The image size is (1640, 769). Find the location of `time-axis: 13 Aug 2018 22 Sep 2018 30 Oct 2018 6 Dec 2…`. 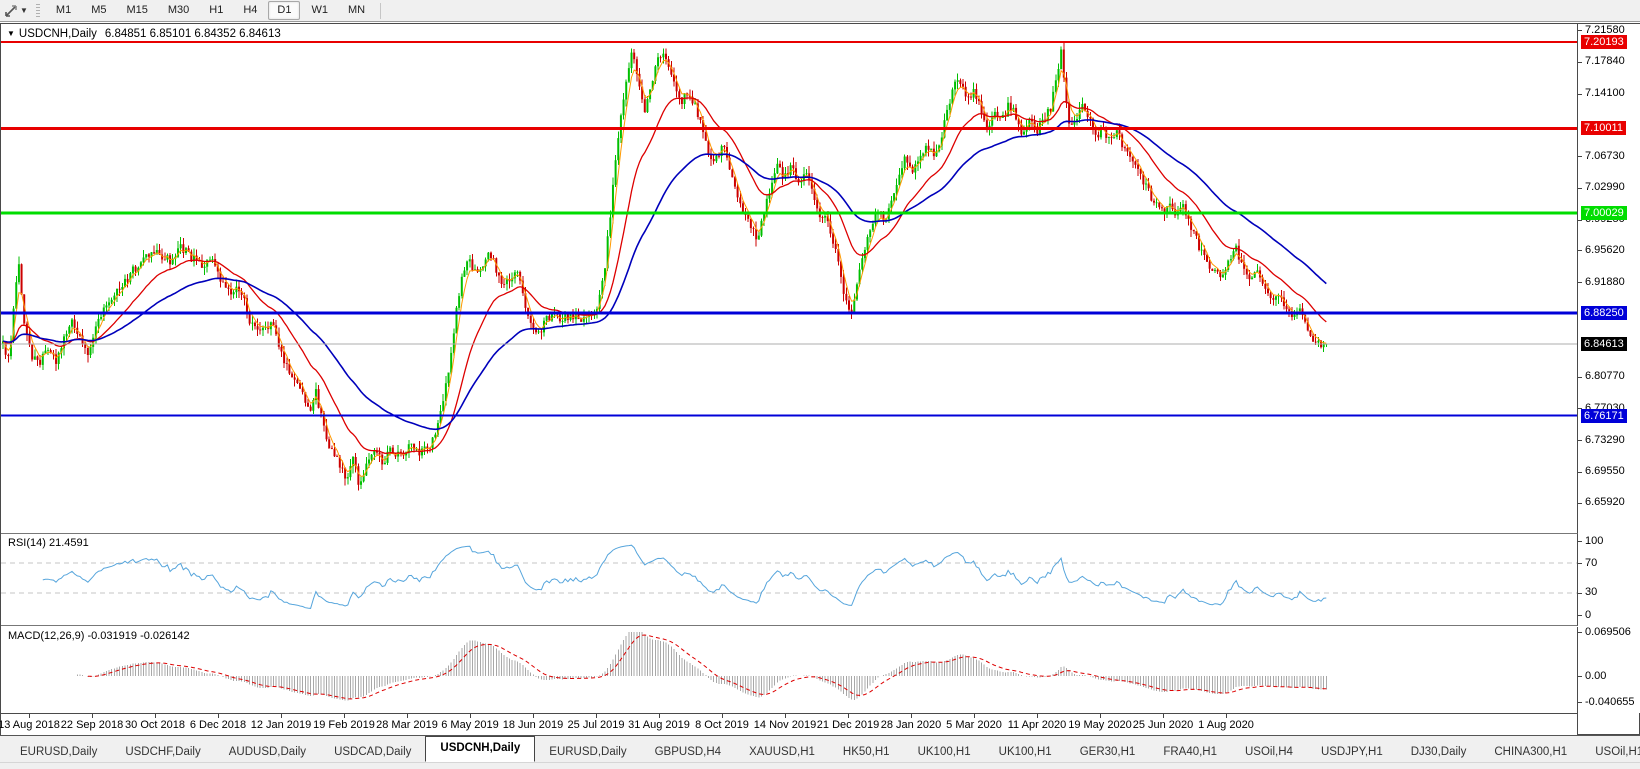

time-axis: 13 Aug 2018 22 Sep 2018 30 Oct 2018 6 Dec 2… is located at coordinates (789, 724).